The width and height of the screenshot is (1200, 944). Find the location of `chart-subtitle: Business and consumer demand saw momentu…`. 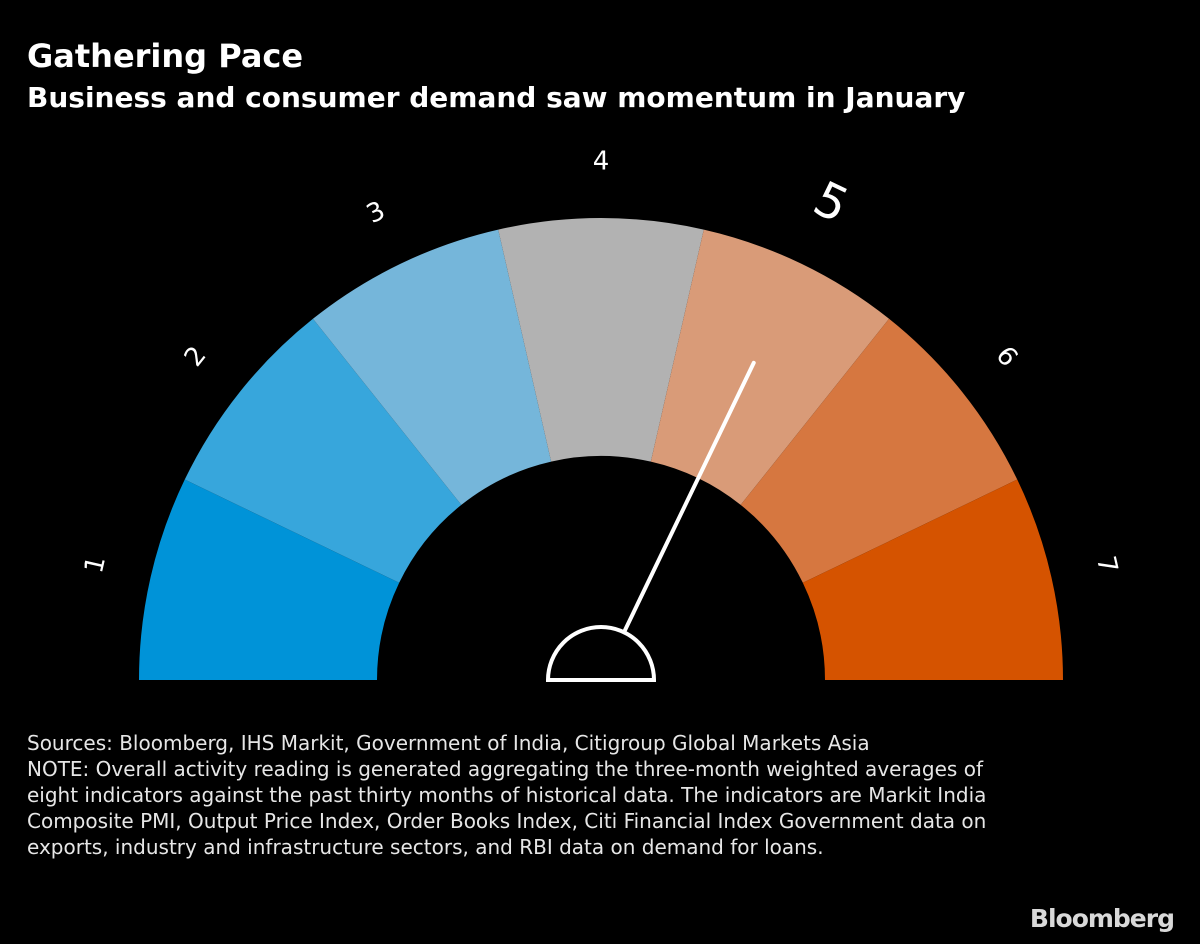

chart-subtitle: Business and consumer demand saw momentu… is located at coordinates (496, 97).